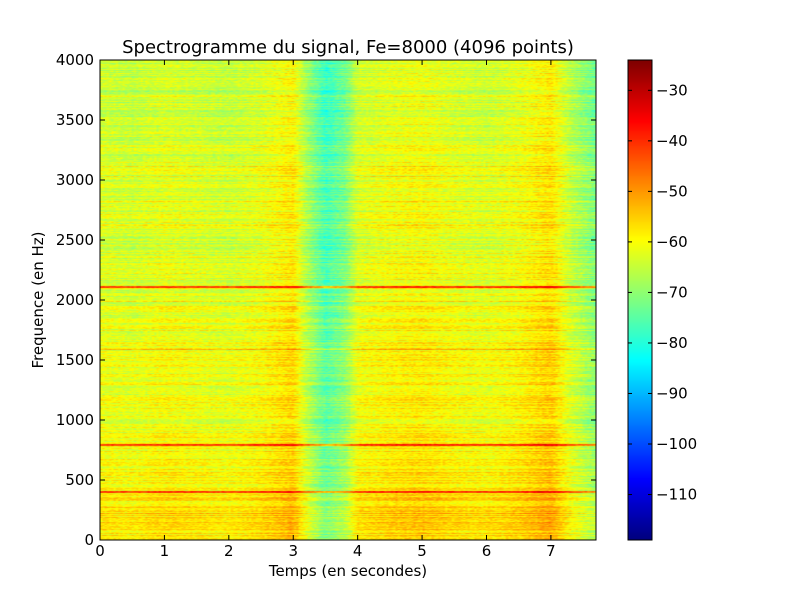 The height and width of the screenshot is (600, 800). Describe the element at coordinates (165, 551) in the screenshot. I see `x-tick-label: 1` at that location.